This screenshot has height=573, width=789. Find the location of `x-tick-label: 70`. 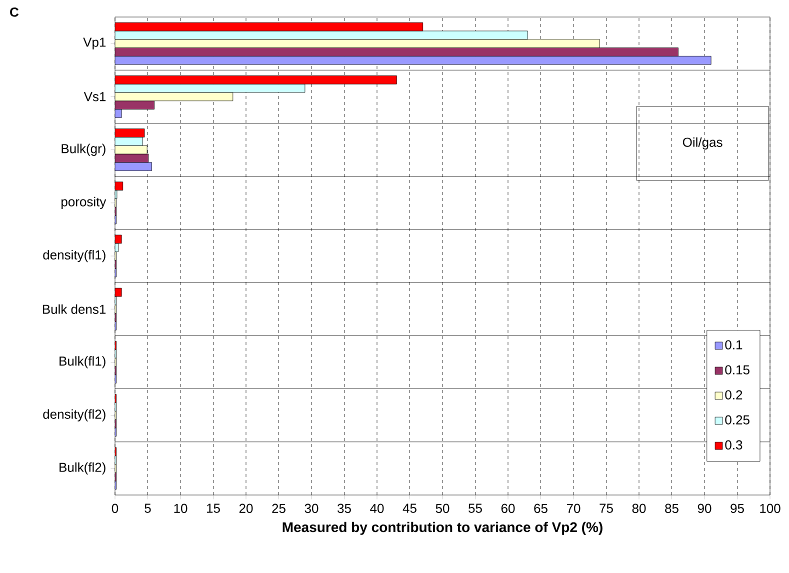

x-tick-label: 70 is located at coordinates (573, 509).